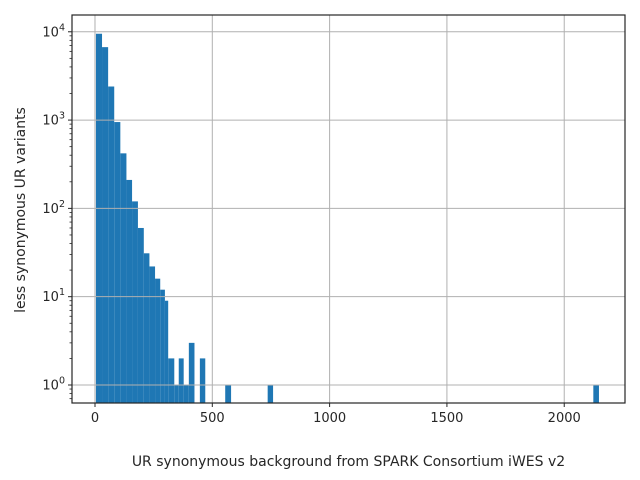 This screenshot has height=480, width=640. I want to click on x-tick-label: 500, so click(212, 418).